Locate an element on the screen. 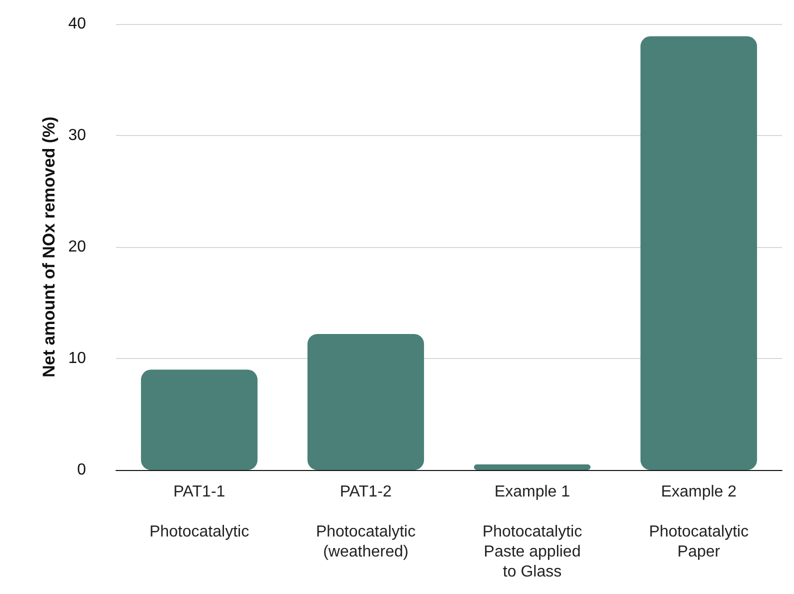  y-tick-label: 10 is located at coordinates (77, 358).